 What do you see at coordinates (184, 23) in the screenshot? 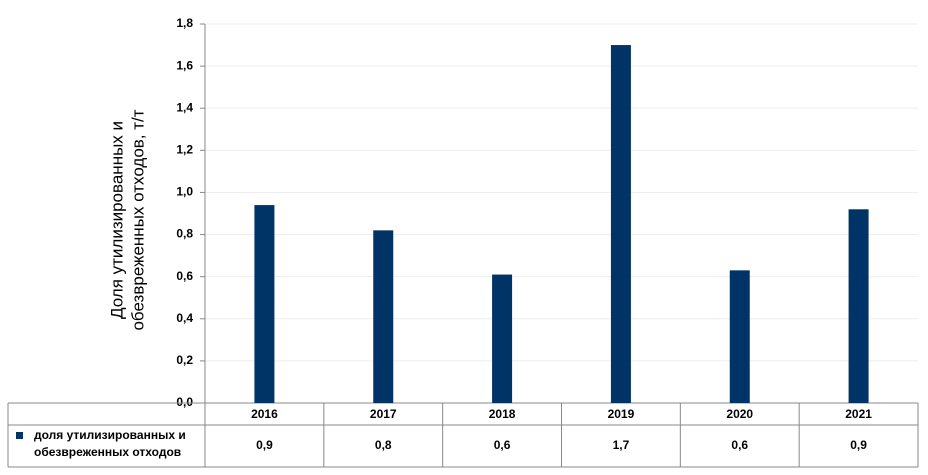
I see `y-tick-label: 1,8` at bounding box center [184, 23].